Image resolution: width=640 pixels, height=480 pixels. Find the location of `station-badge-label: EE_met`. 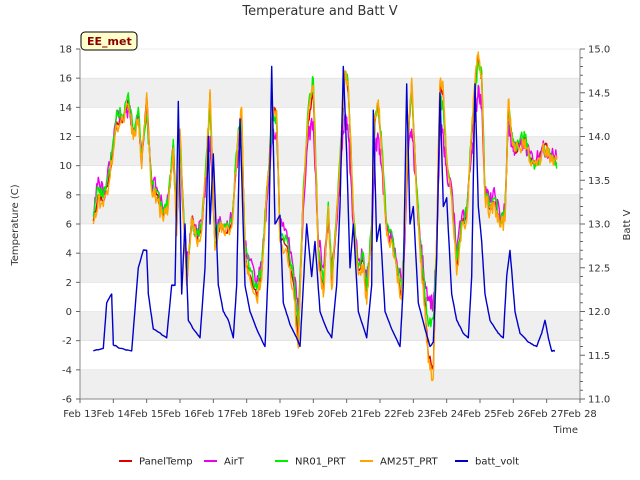

station-badge-label: EE_met is located at coordinates (109, 41).